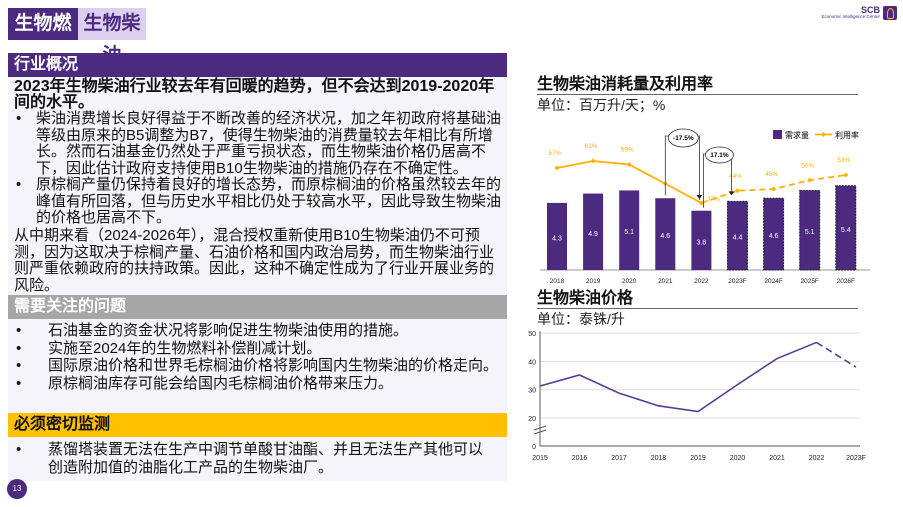 The height and width of the screenshot is (507, 903). I want to click on list-item: 国际原油价格和世界毛棕榈油价格将影响国内生物柴油的价格走向。, so click(259, 366).